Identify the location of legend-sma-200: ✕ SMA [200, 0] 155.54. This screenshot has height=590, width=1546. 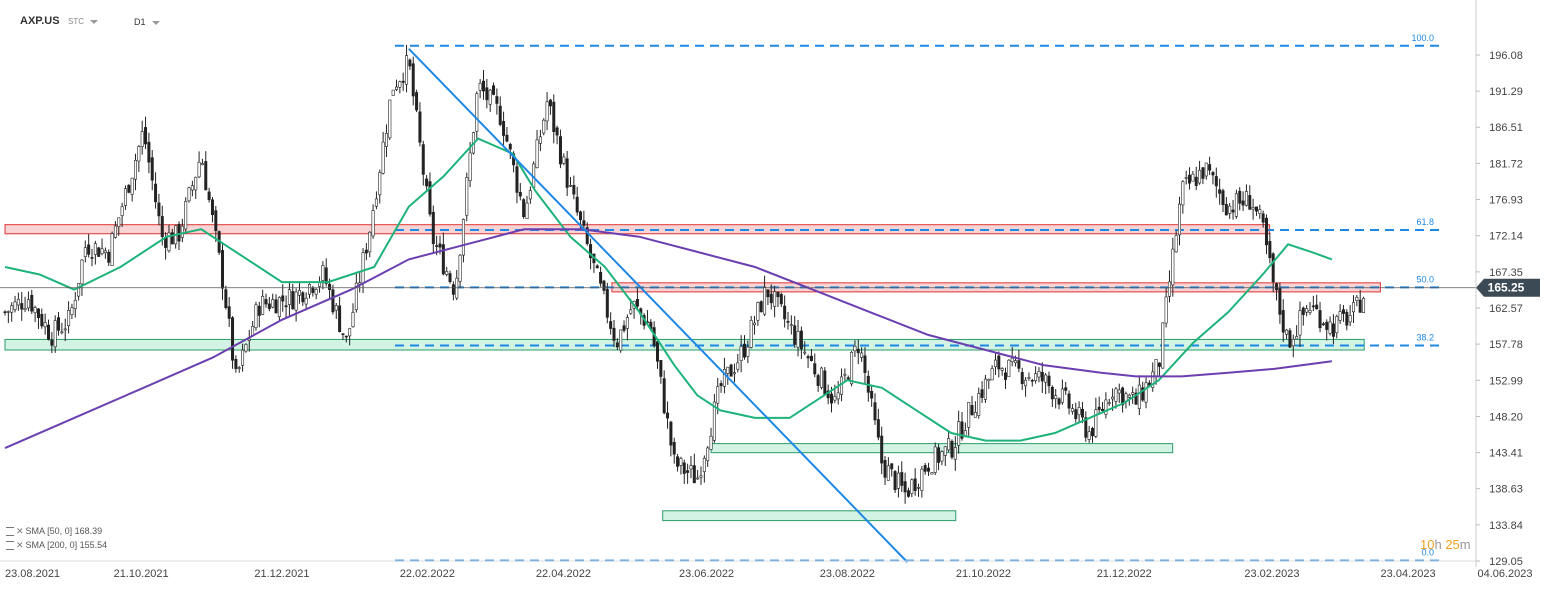
(56, 545).